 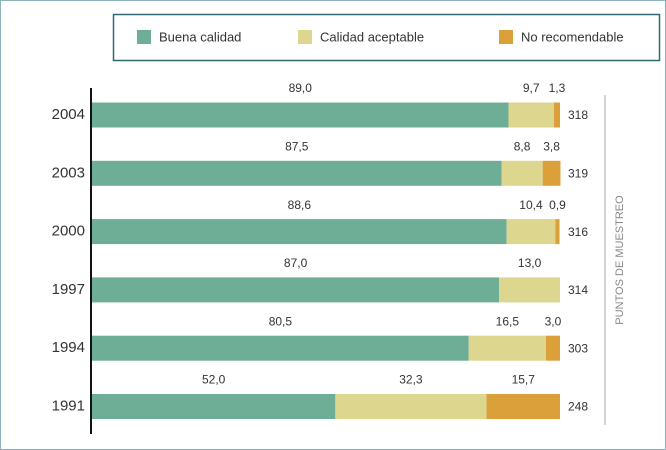 I want to click on category-label: 2004, so click(x=68, y=114).